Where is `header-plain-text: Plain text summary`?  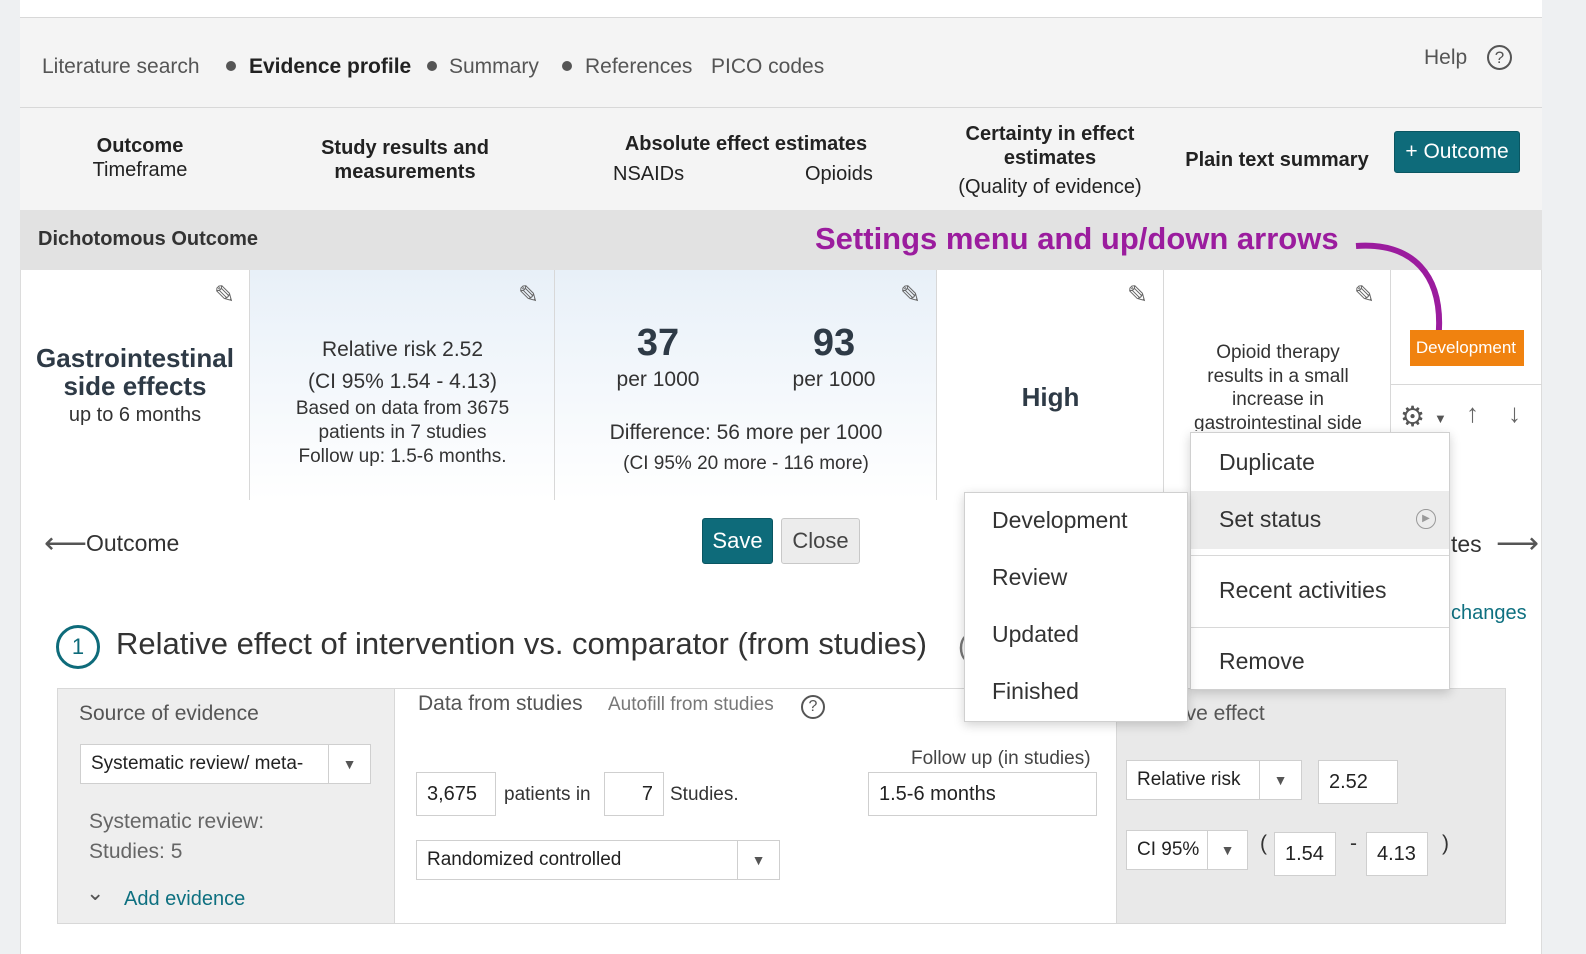
header-plain-text: Plain text summary is located at coordinates (1277, 160).